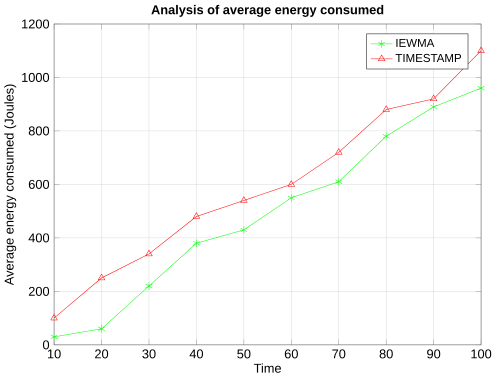 The height and width of the screenshot is (384, 496). What do you see at coordinates (149, 353) in the screenshot?
I see `x-tick-label: 30` at bounding box center [149, 353].